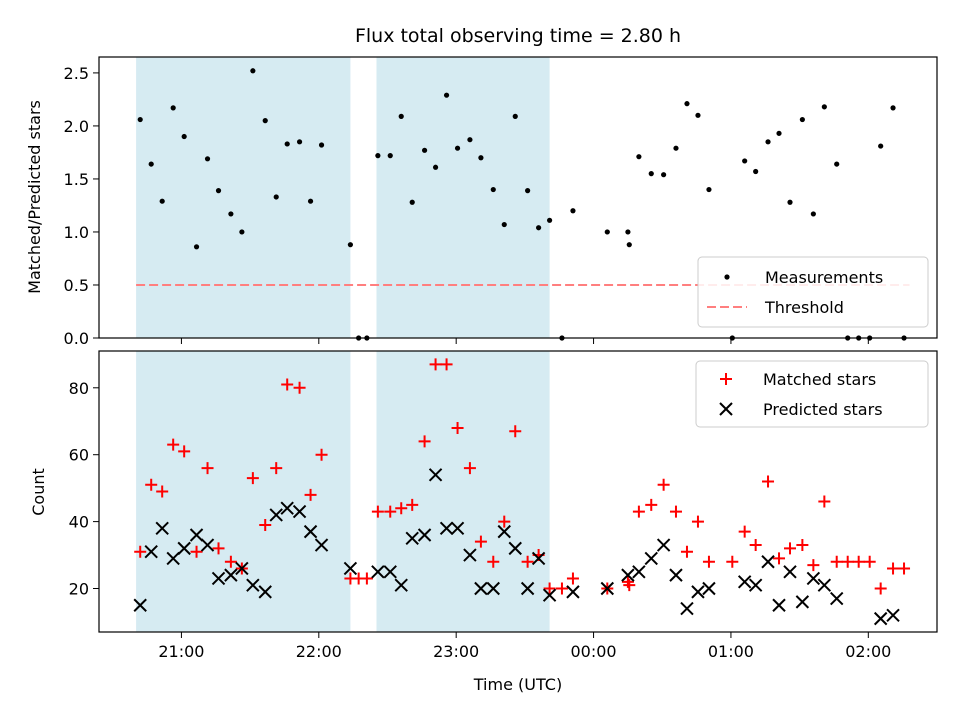  What do you see at coordinates (76, 285) in the screenshot?
I see `top-y-tick-label: 0.5` at bounding box center [76, 285].